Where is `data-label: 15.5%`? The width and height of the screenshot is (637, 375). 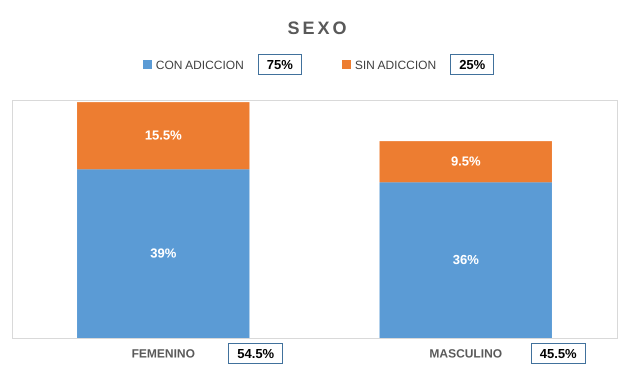 data-label: 15.5% is located at coordinates (163, 135).